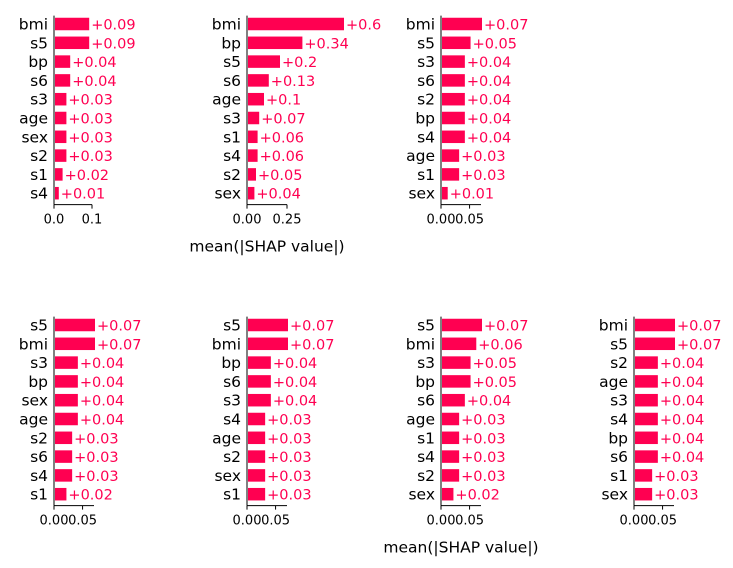 This screenshot has width=733, height=568. I want to click on value-label: +0.06, so click(282, 157).